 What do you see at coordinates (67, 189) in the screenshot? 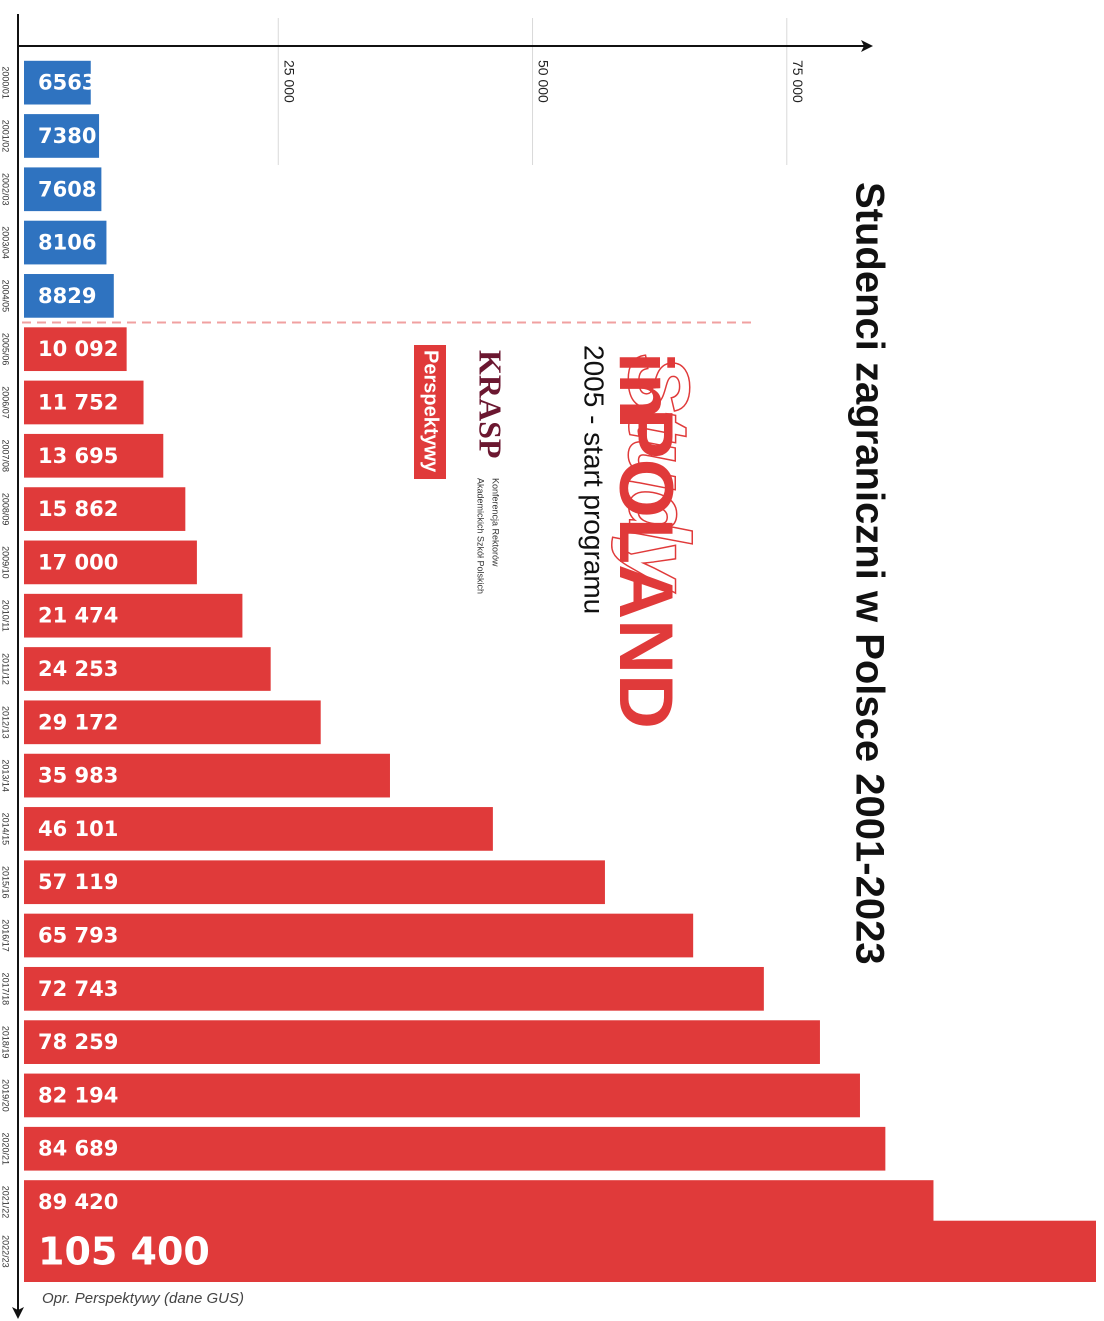
I see `value-label: 7608` at bounding box center [67, 189].